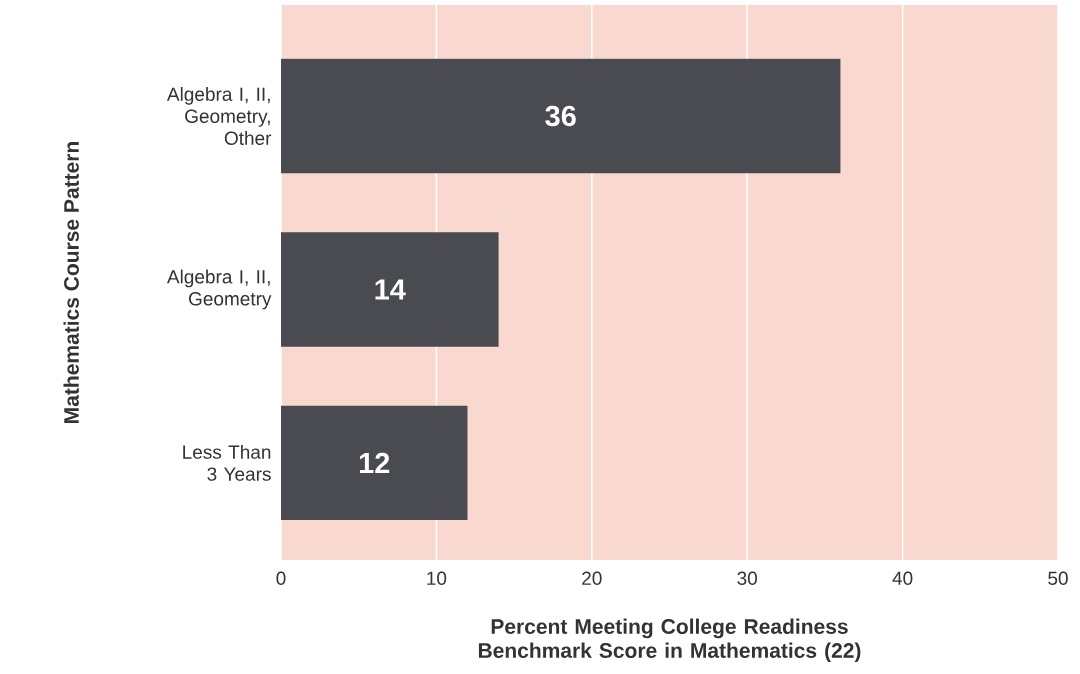 Image resolution: width=1080 pixels, height=674 pixels. Describe the element at coordinates (227, 462) in the screenshot. I see `y-tick-label: Less Than 3 Years` at that location.